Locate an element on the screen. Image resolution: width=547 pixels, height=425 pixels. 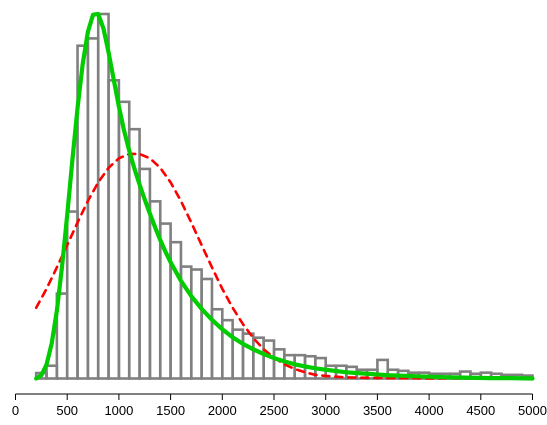
x-tick-label: 0 is located at coordinates (15, 410).